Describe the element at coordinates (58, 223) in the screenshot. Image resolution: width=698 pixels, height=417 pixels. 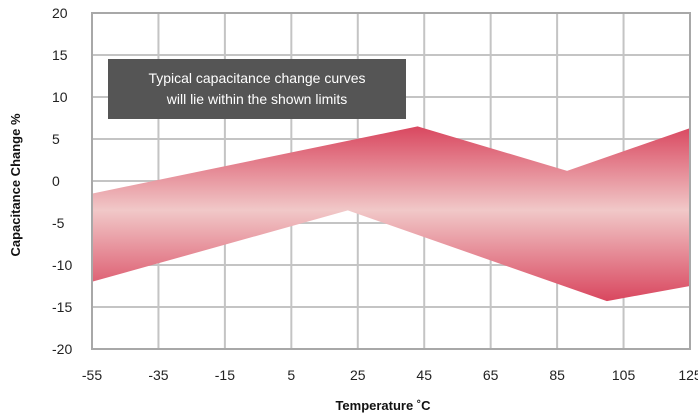
I see `y-tick-label: -5` at that location.